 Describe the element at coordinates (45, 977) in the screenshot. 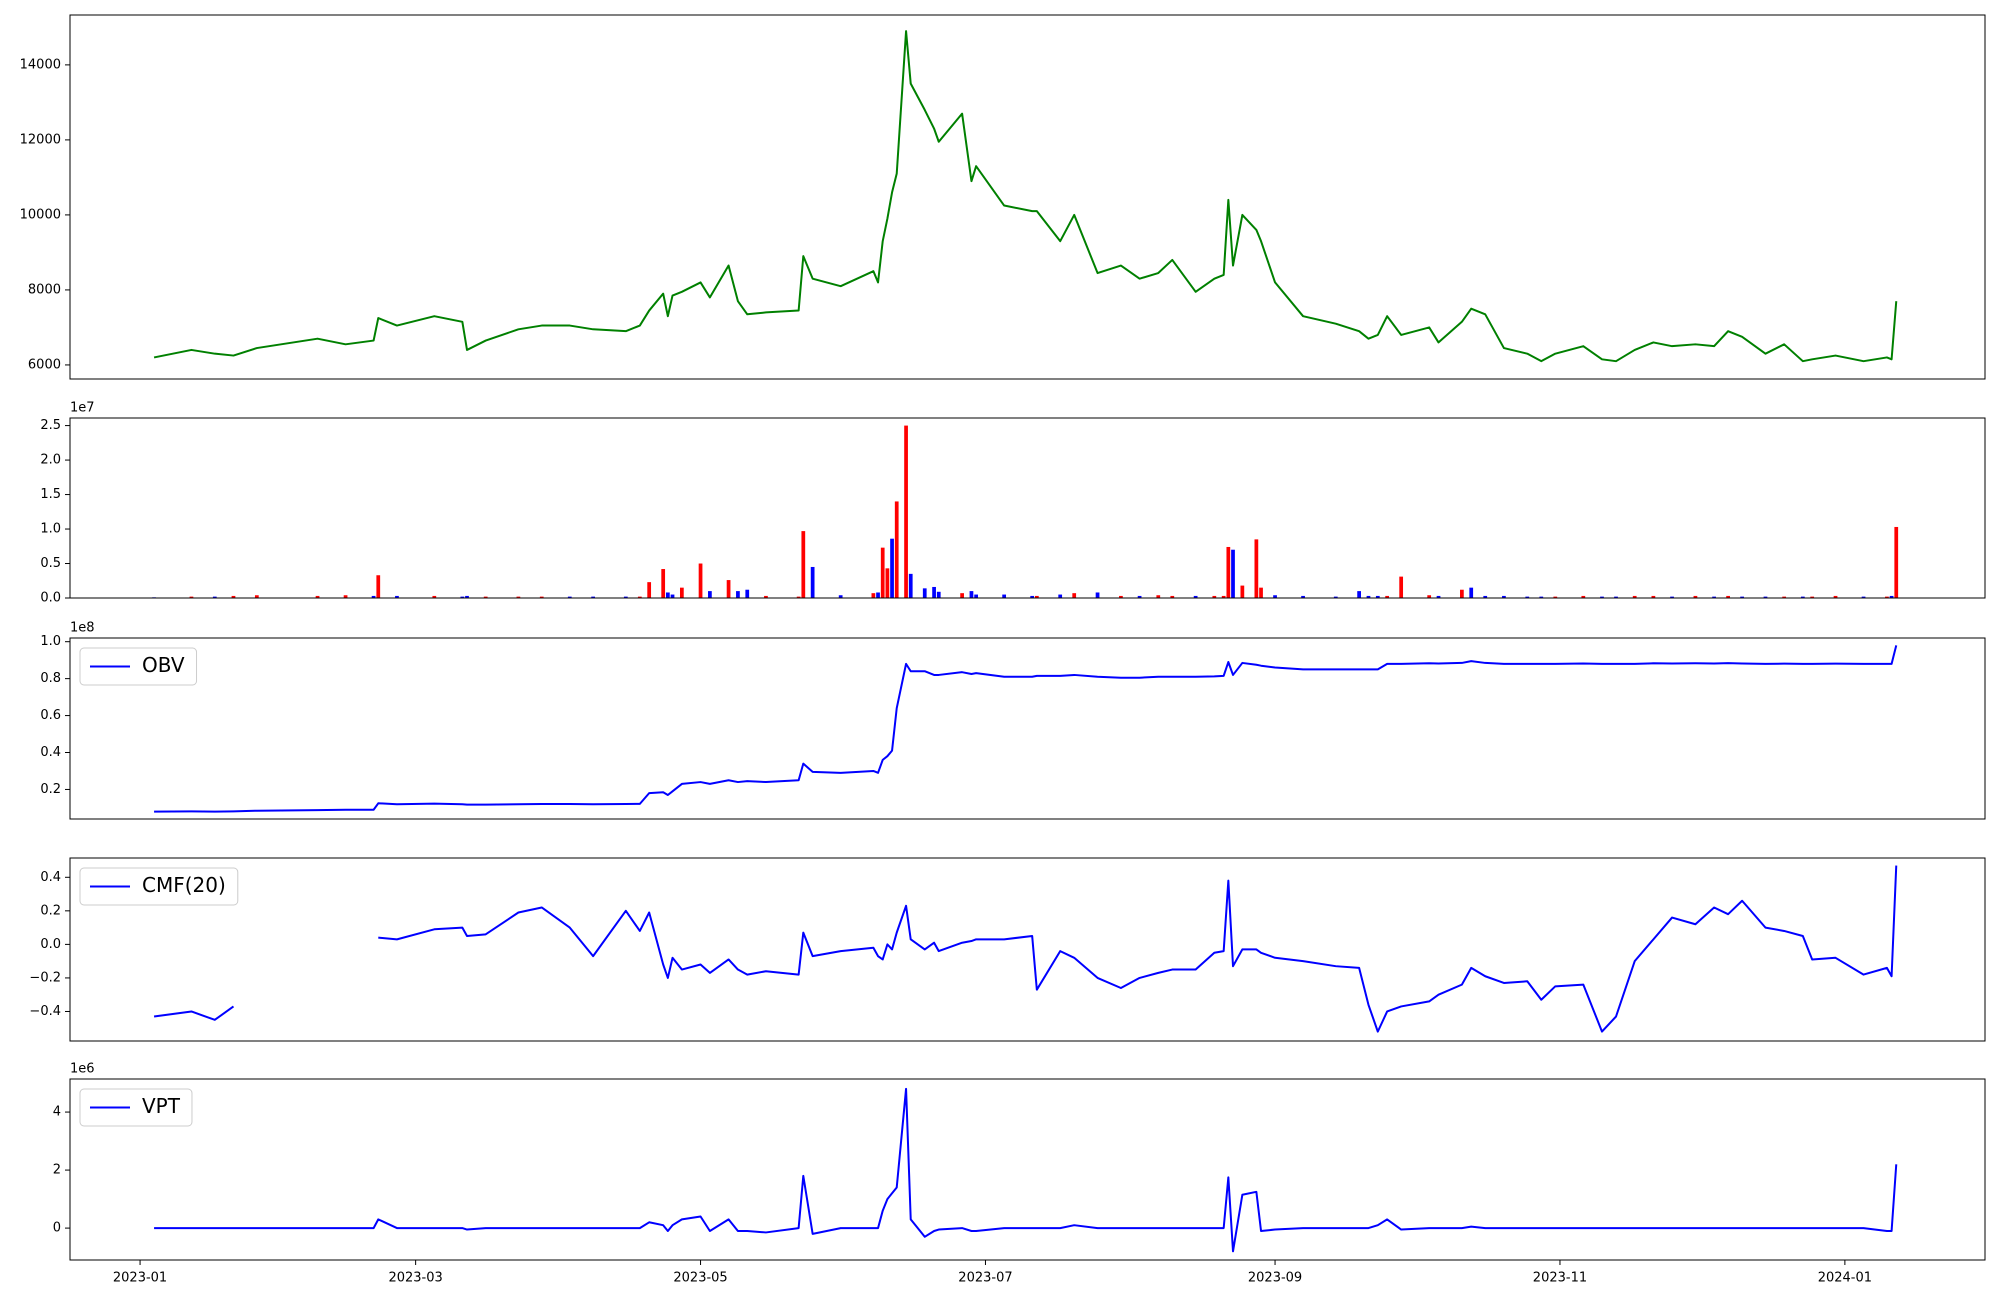

I see `y-tick-label: −0.2` at that location.